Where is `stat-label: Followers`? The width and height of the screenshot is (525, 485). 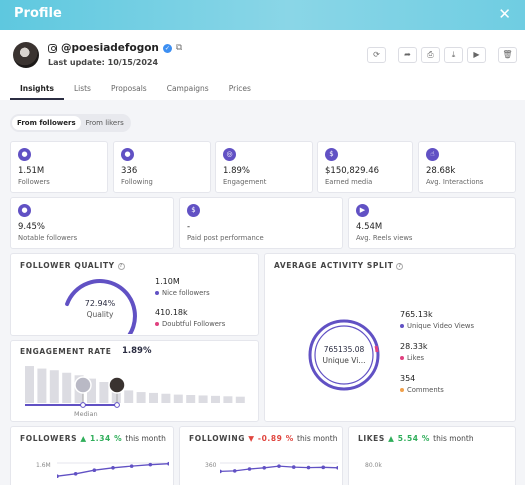 stat-label: Followers is located at coordinates (34, 182).